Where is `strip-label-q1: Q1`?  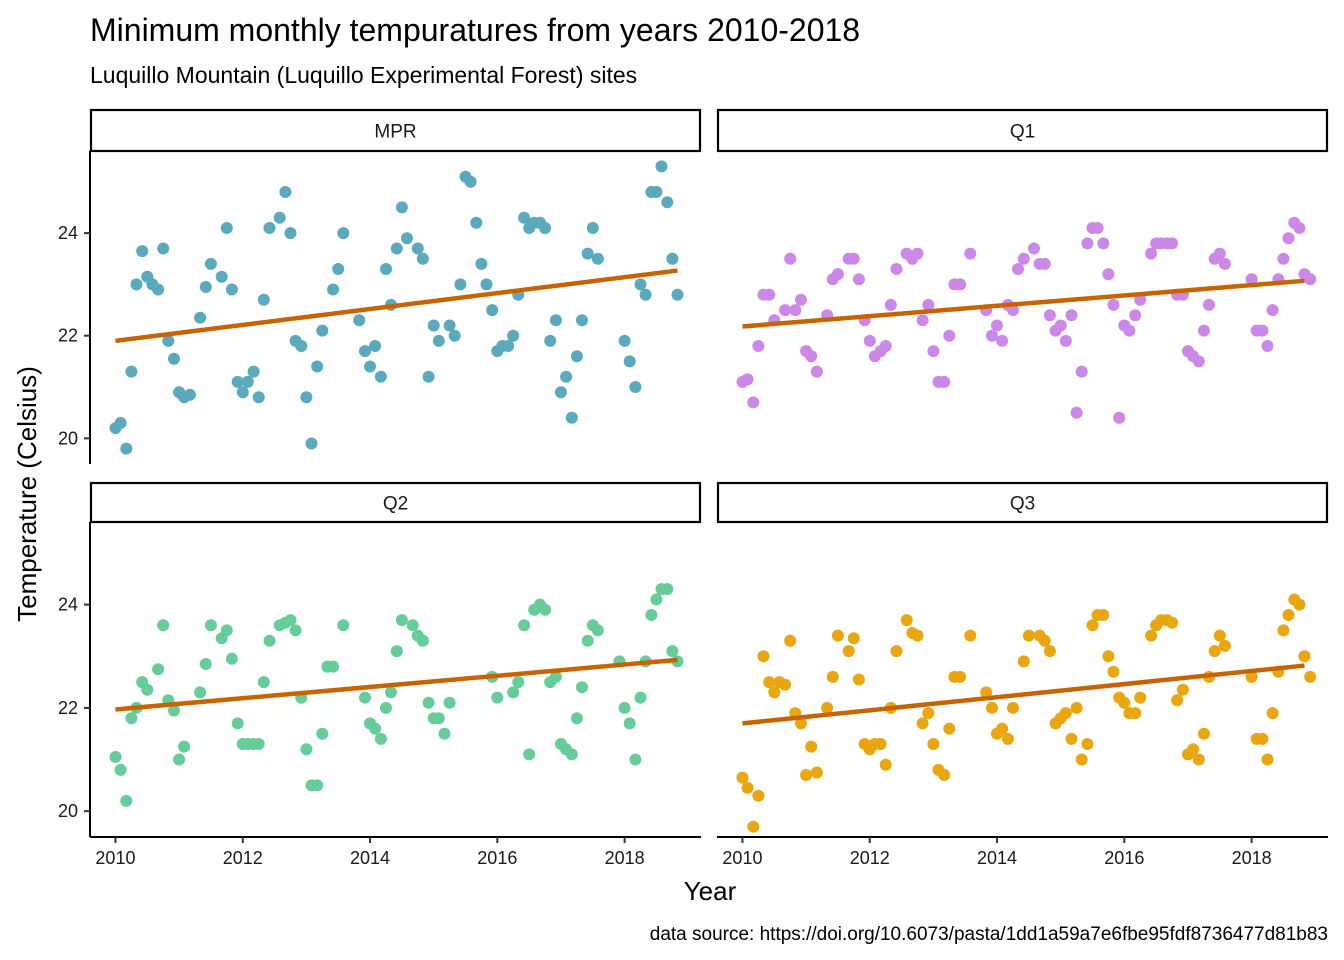 strip-label-q1: Q1 is located at coordinates (1022, 132).